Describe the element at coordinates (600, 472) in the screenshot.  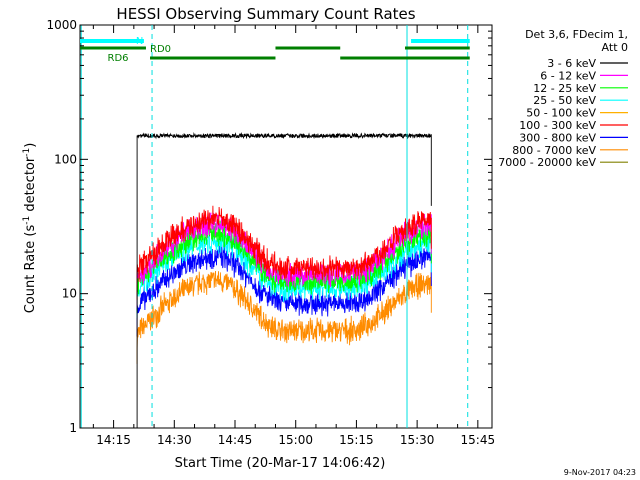
I see `timestamp: 9-Nov-2017 04:23` at that location.